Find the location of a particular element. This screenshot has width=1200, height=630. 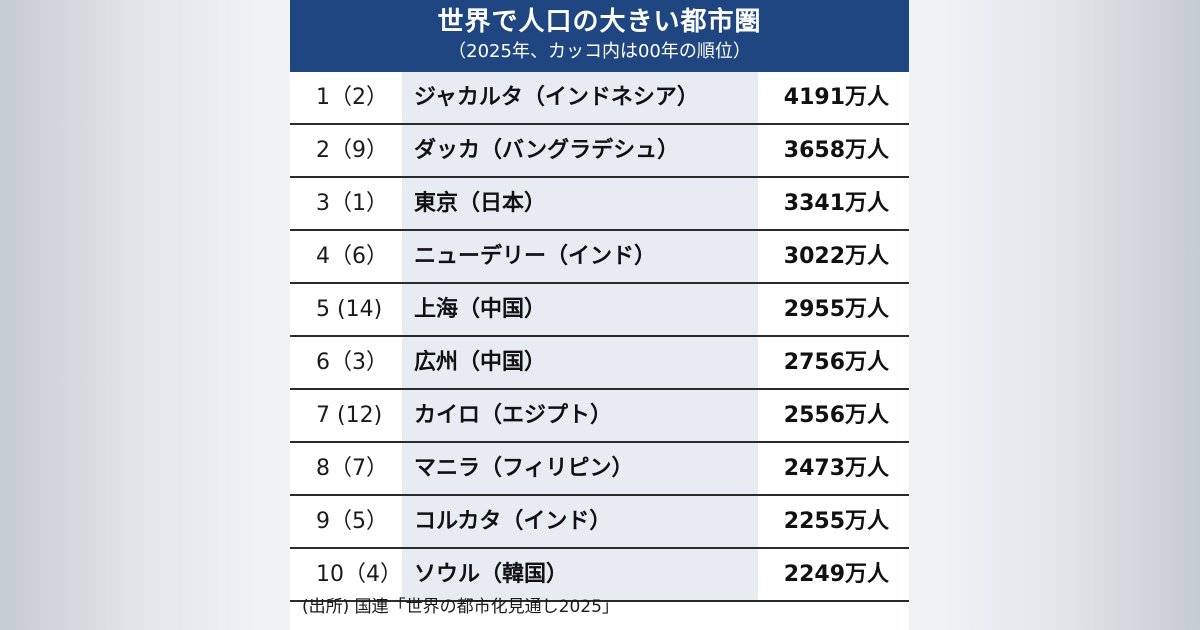

population-cell: 2955万人 is located at coordinates (836, 309).